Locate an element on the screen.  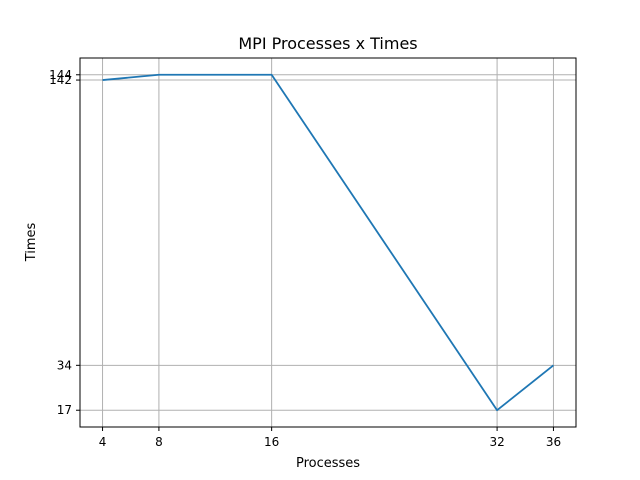
x-axis-ticks: 4 8 16 32 36 is located at coordinates (330, 438).